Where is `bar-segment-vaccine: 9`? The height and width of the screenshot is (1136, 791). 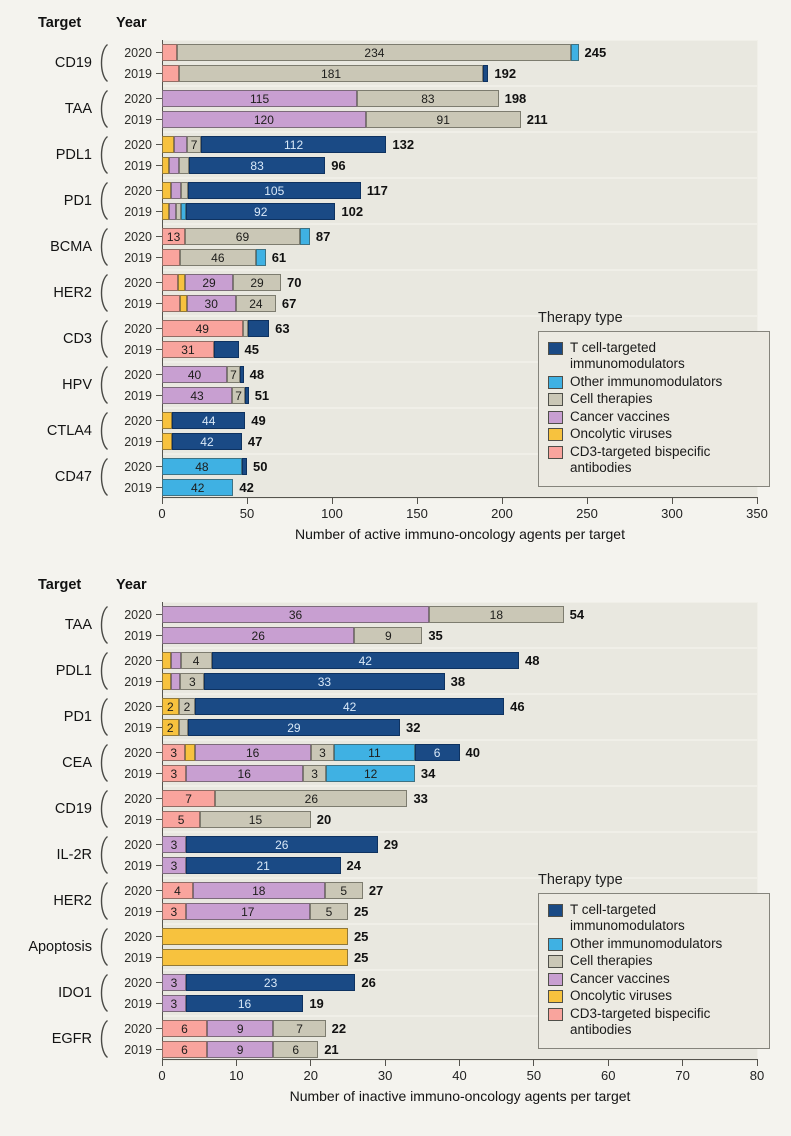
bar-segment-vaccine: 9 is located at coordinates (240, 1028).